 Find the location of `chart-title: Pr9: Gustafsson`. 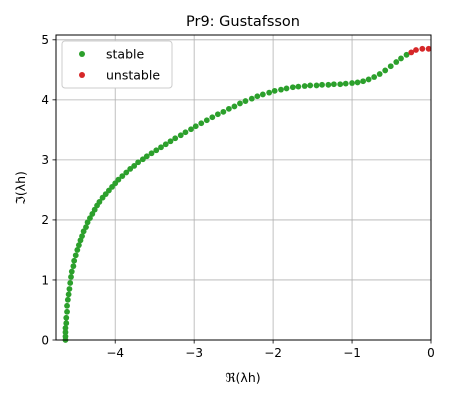

chart-title: Pr9: Gustafsson is located at coordinates (243, 22).